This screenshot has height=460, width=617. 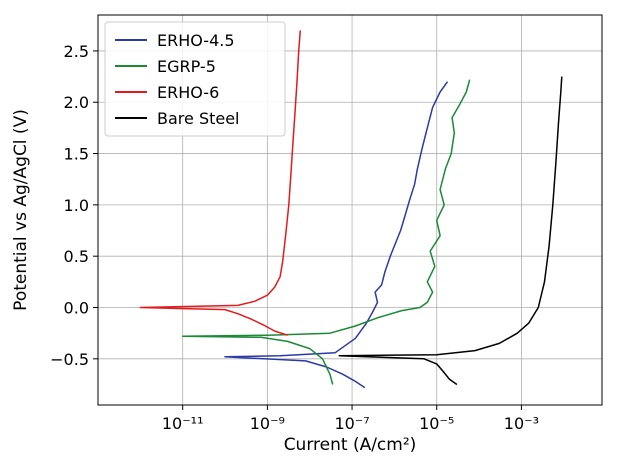 What do you see at coordinates (196, 40) in the screenshot?
I see `legend-label: ERHO-4.5` at bounding box center [196, 40].